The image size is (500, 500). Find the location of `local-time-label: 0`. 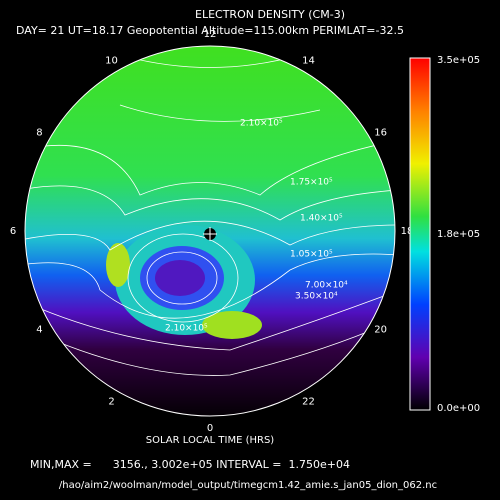

local-time-label: 0 is located at coordinates (210, 428).